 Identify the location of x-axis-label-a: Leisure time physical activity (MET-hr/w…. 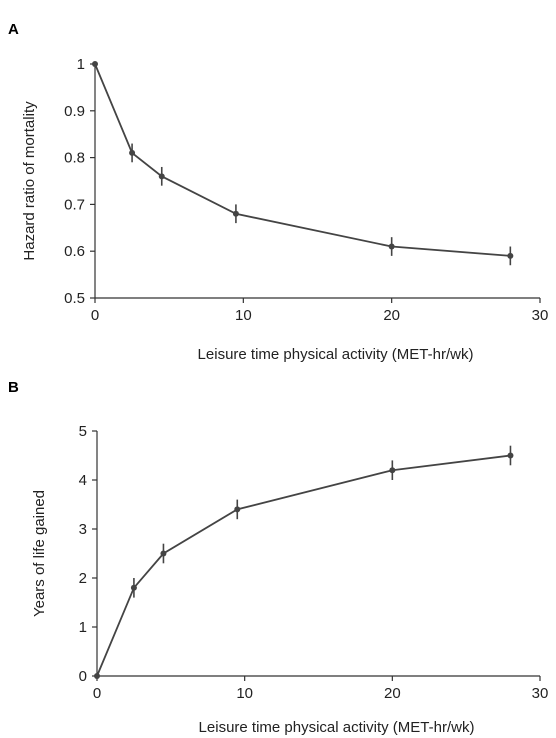
(336, 354).